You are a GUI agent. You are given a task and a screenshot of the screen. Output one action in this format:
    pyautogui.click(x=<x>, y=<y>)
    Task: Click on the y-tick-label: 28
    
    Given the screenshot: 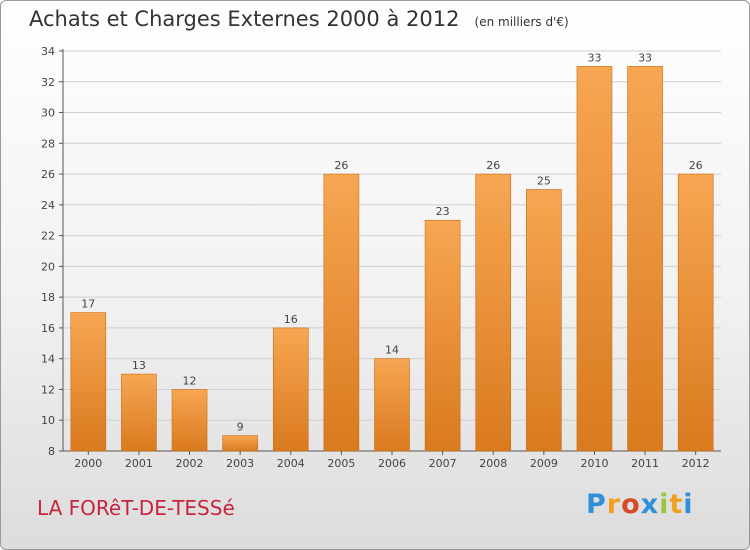 What is the action you would take?
    pyautogui.click(x=48, y=143)
    